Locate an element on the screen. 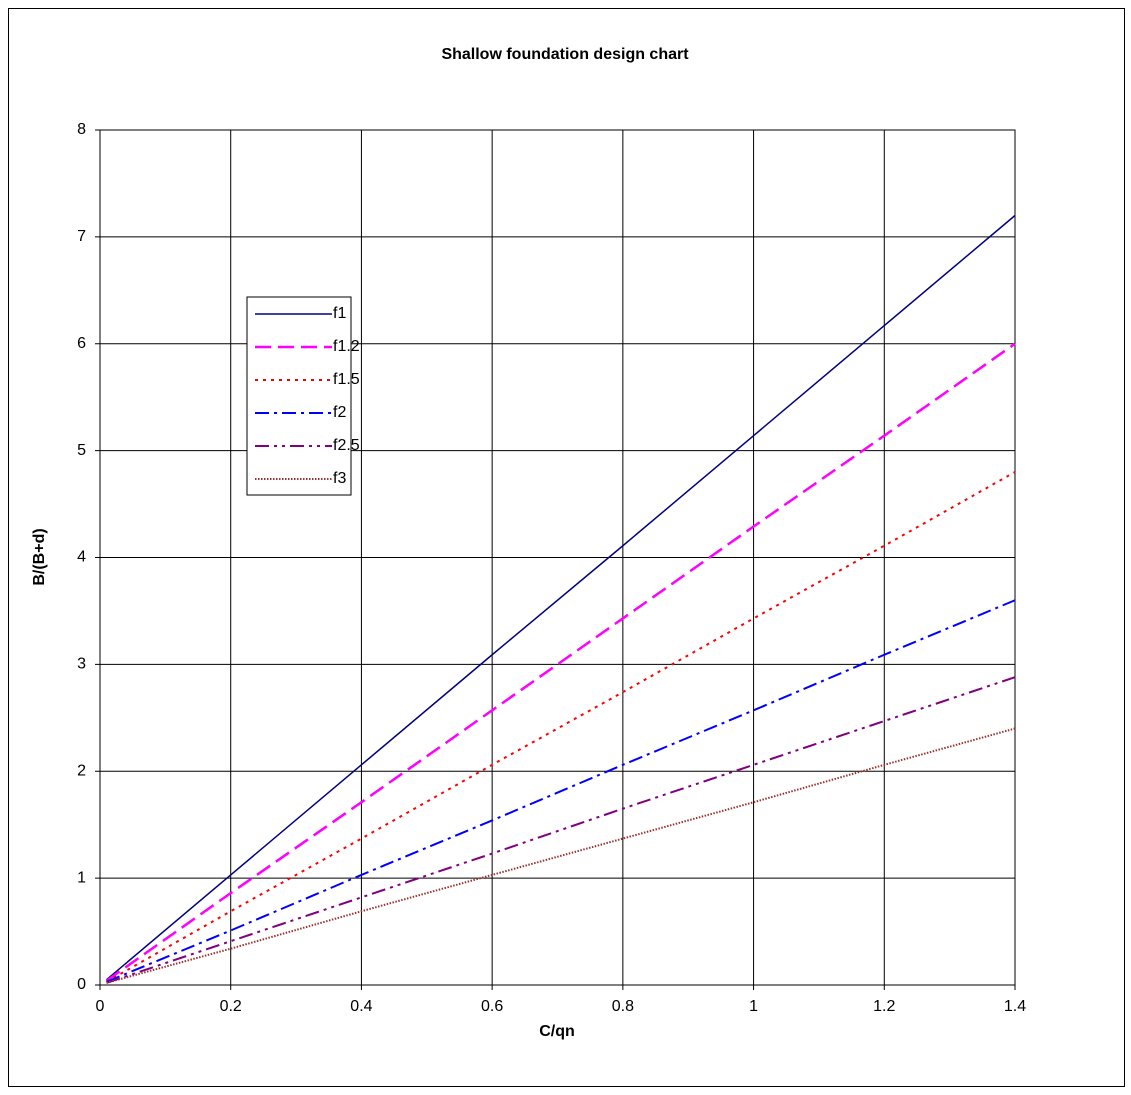 The image size is (1131, 1095). legend-label: f1.5 is located at coordinates (346, 379).